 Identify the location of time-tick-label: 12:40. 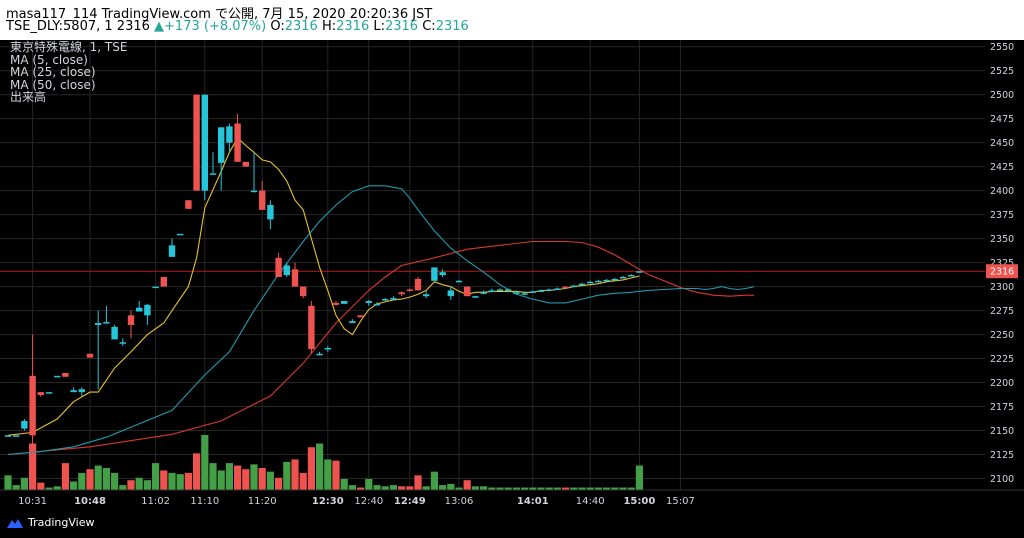
(368, 501).